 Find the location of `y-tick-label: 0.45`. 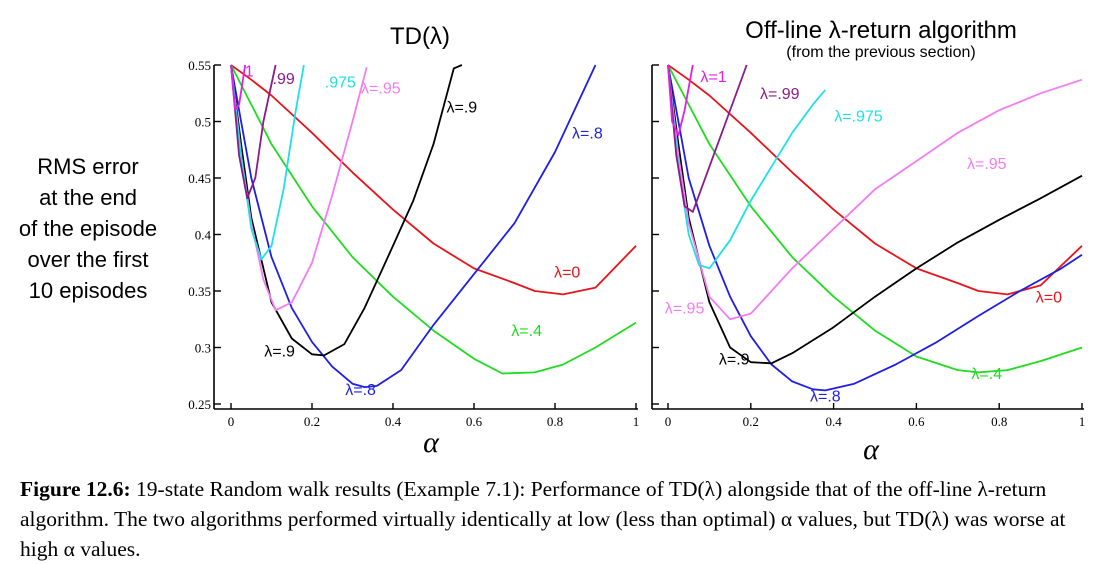

y-tick-label: 0.45 is located at coordinates (199, 178).